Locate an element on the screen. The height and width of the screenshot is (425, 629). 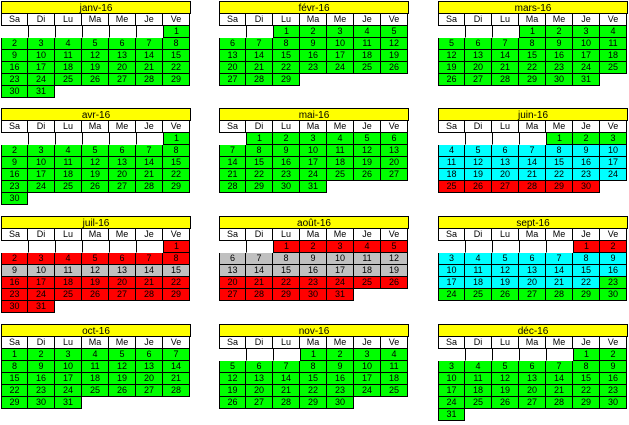
day-cell: 14 is located at coordinates (559, 379).